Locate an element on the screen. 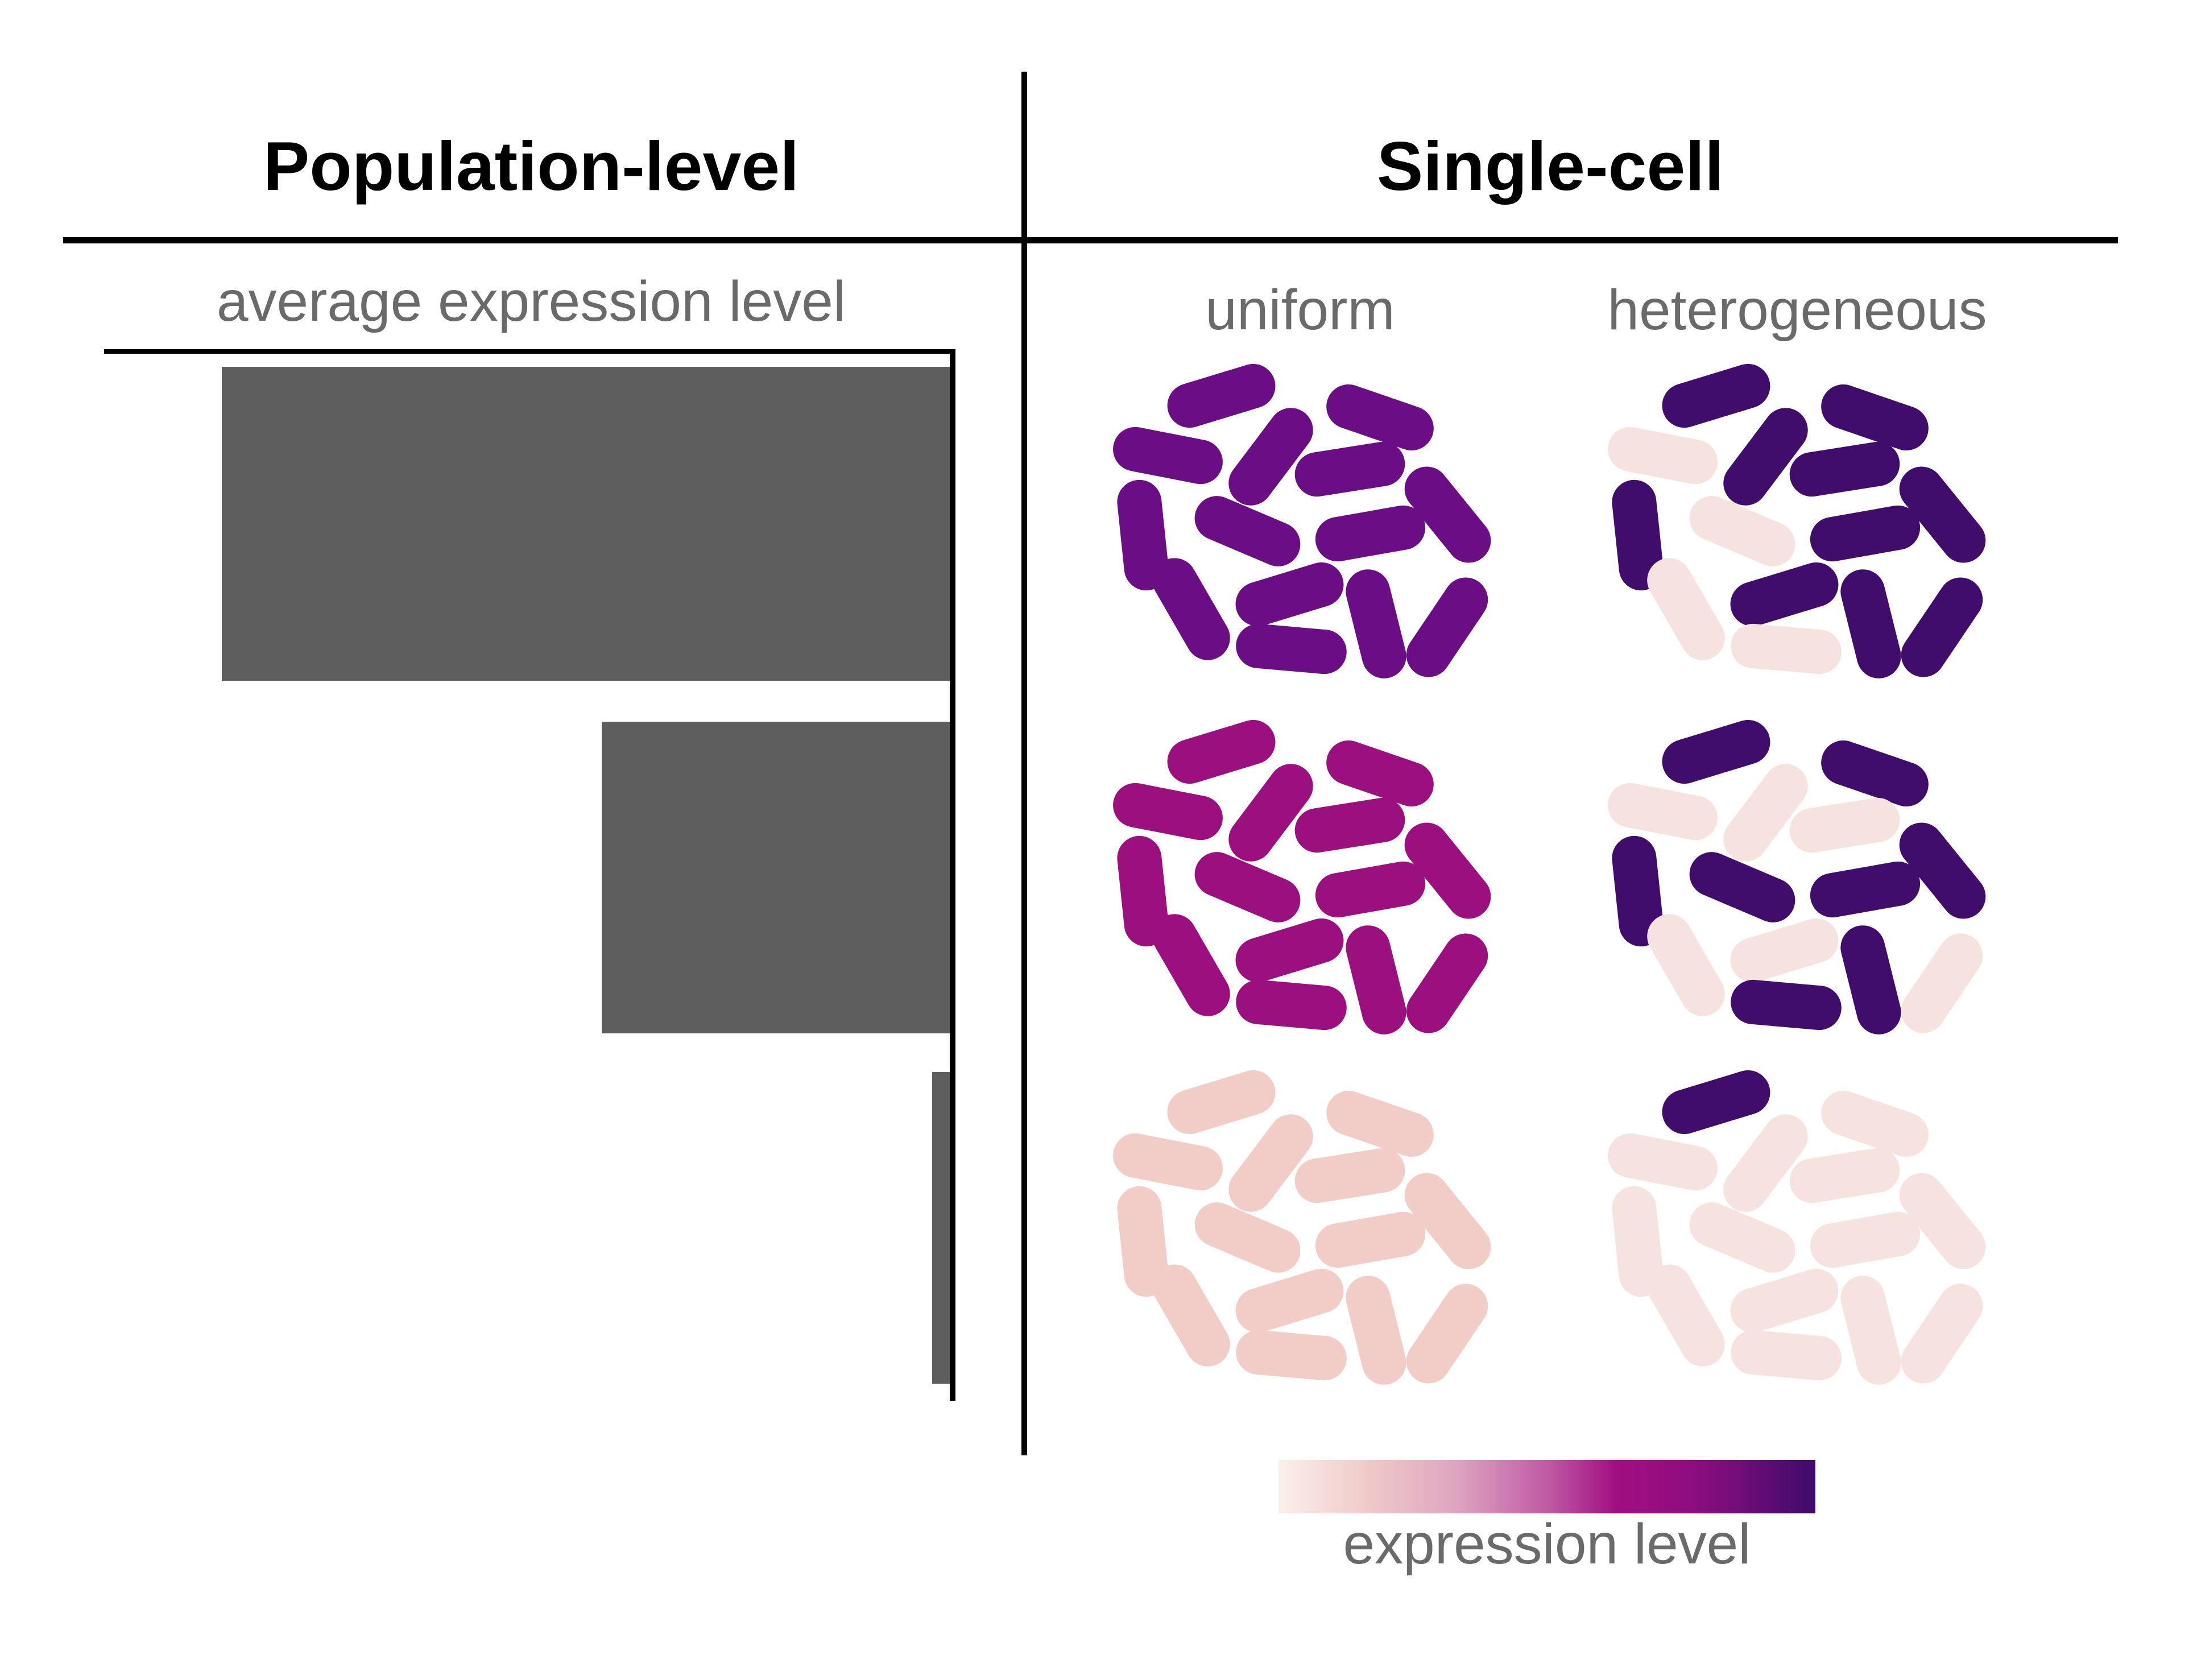 This screenshot has height=1680, width=2197. bar-intermediate-expression is located at coordinates (776, 877).